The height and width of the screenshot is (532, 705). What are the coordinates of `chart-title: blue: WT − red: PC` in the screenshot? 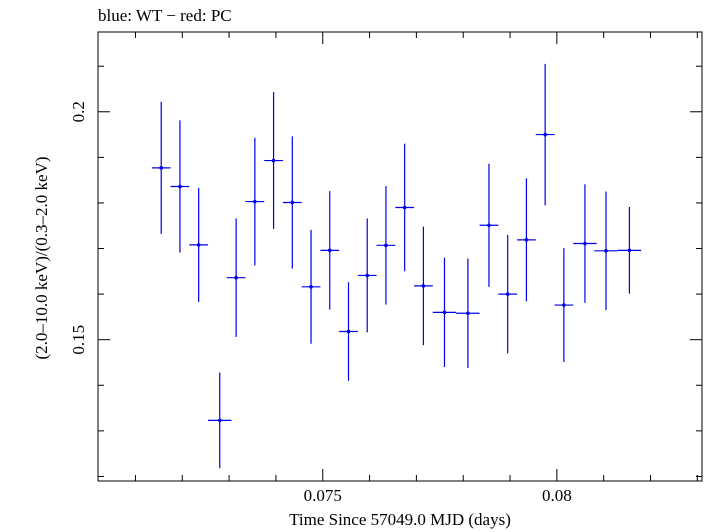 It's located at (165, 15).